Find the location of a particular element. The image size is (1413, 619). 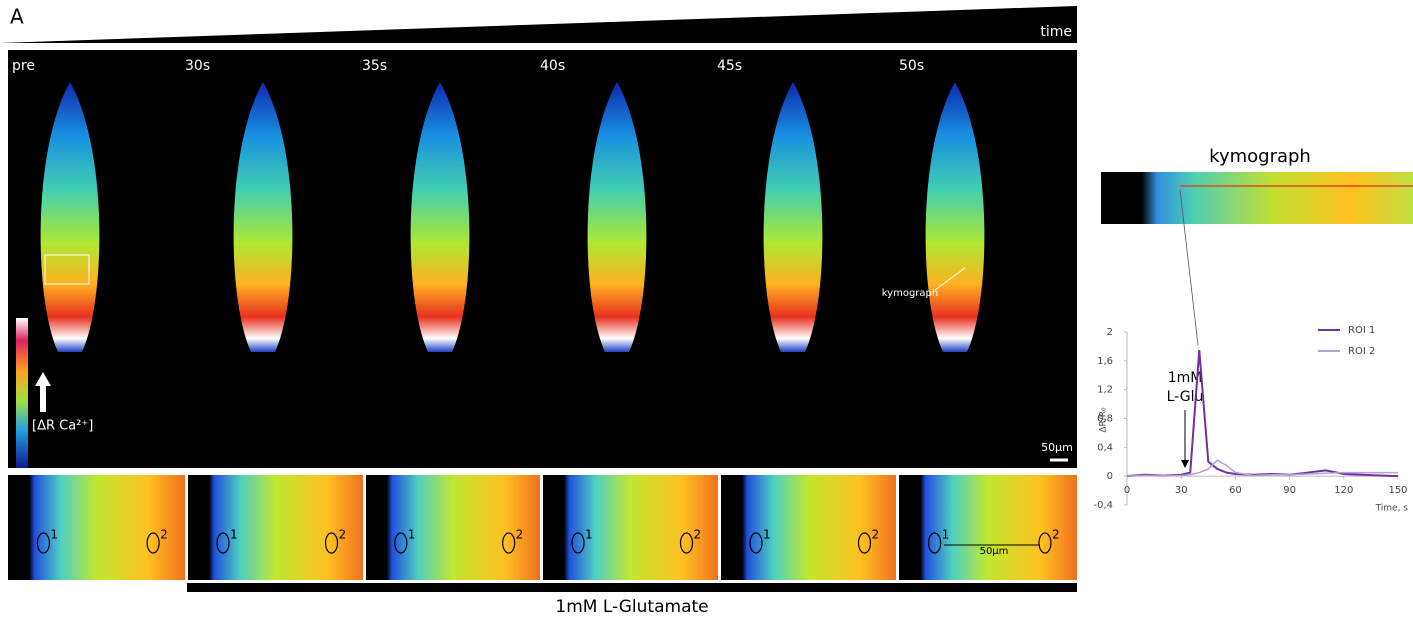

roi-box is located at coordinates (67, 269).